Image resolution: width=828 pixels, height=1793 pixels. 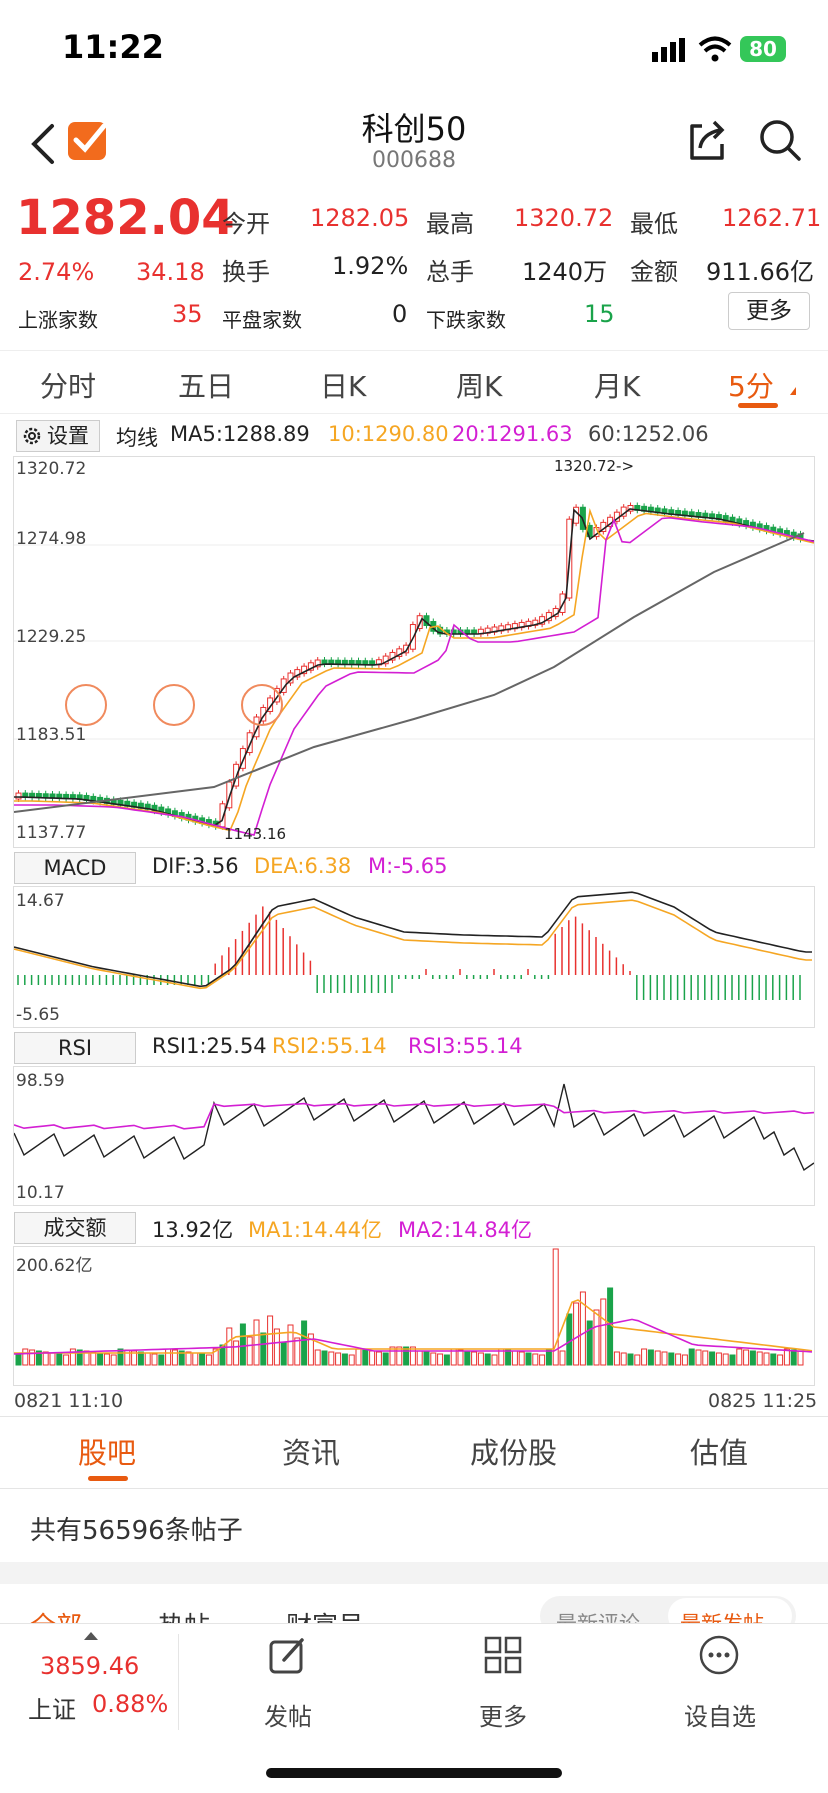 What do you see at coordinates (719, 1453) in the screenshot?
I see `tab-valuation: 估值` at bounding box center [719, 1453].